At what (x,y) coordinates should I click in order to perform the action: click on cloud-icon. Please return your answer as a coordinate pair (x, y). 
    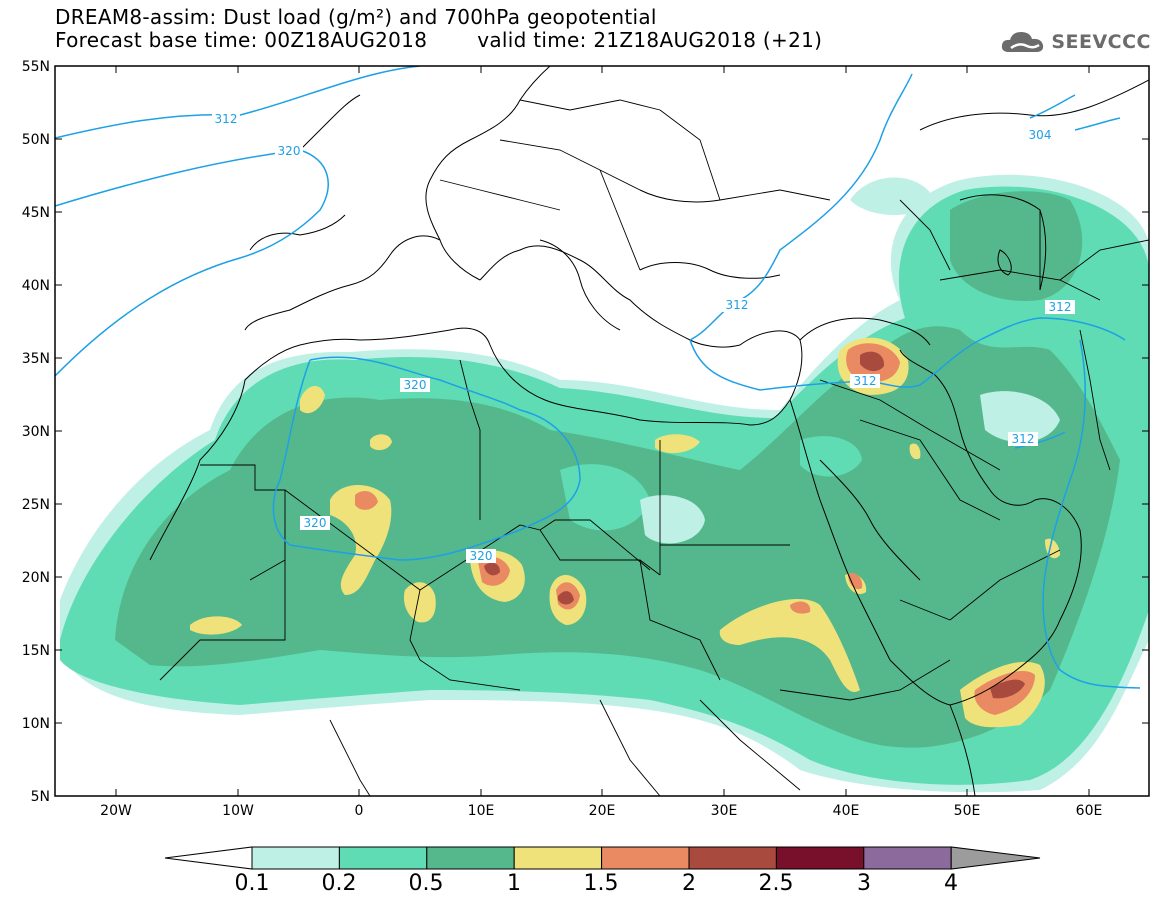
    Looking at the image, I should click on (1023, 42).